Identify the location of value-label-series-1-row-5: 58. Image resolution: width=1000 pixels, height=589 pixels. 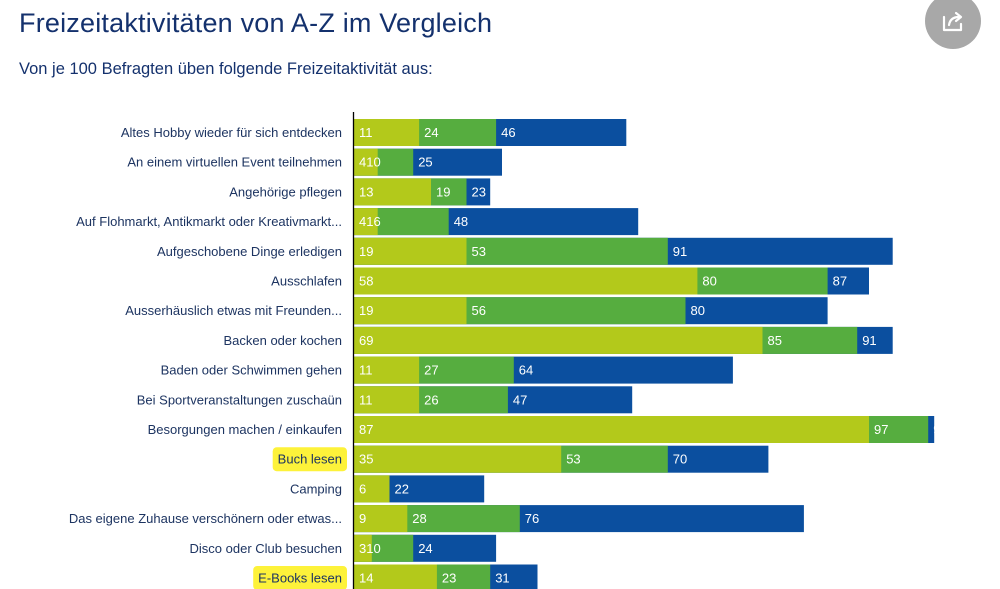
(366, 281).